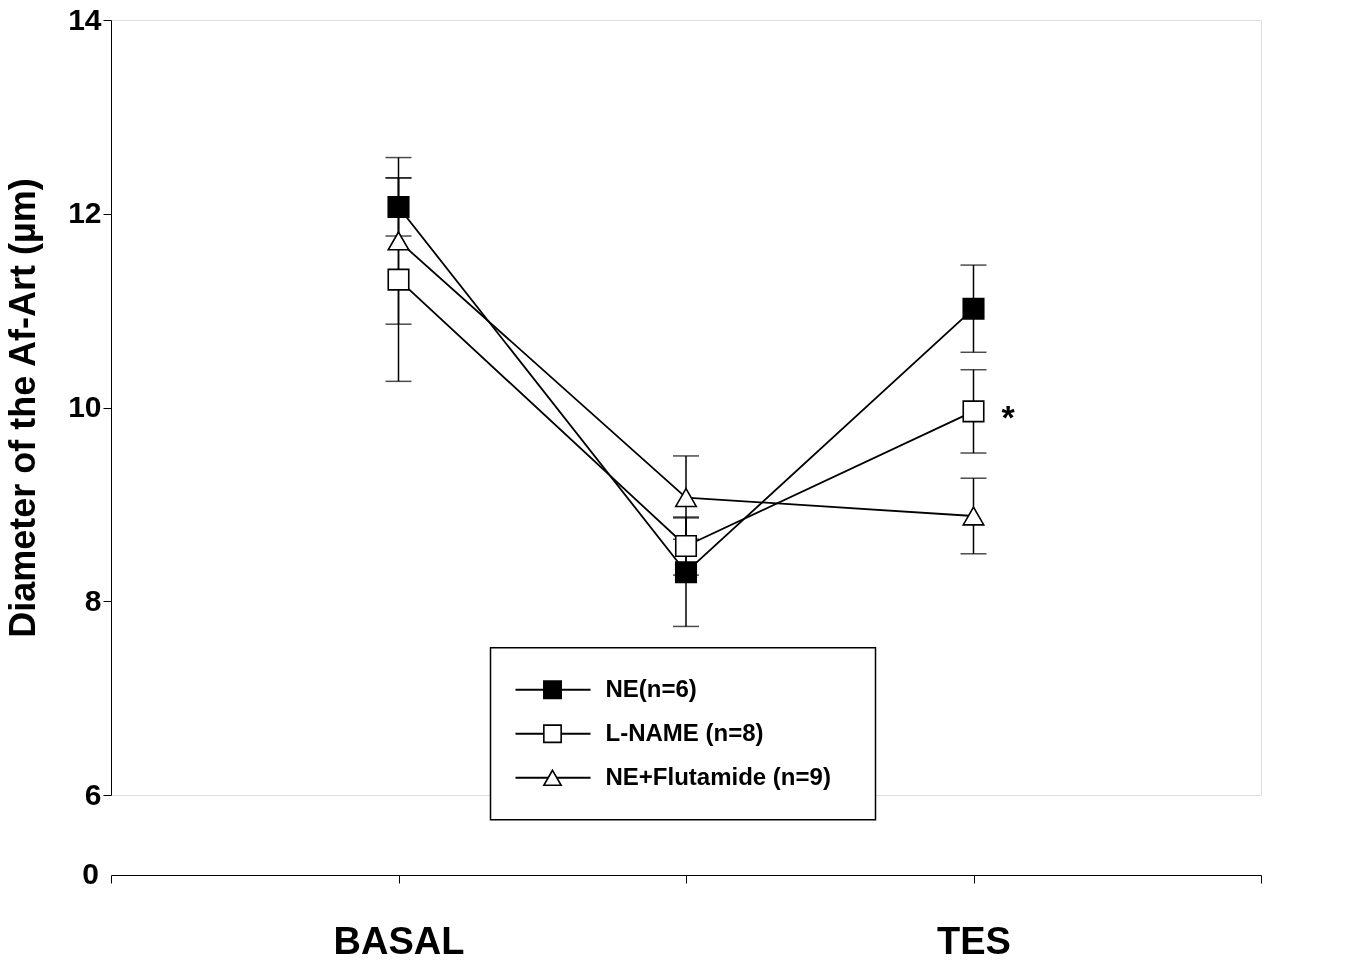 The image size is (1366, 978). Describe the element at coordinates (974, 940) in the screenshot. I see `x-tick-label: TES` at that location.